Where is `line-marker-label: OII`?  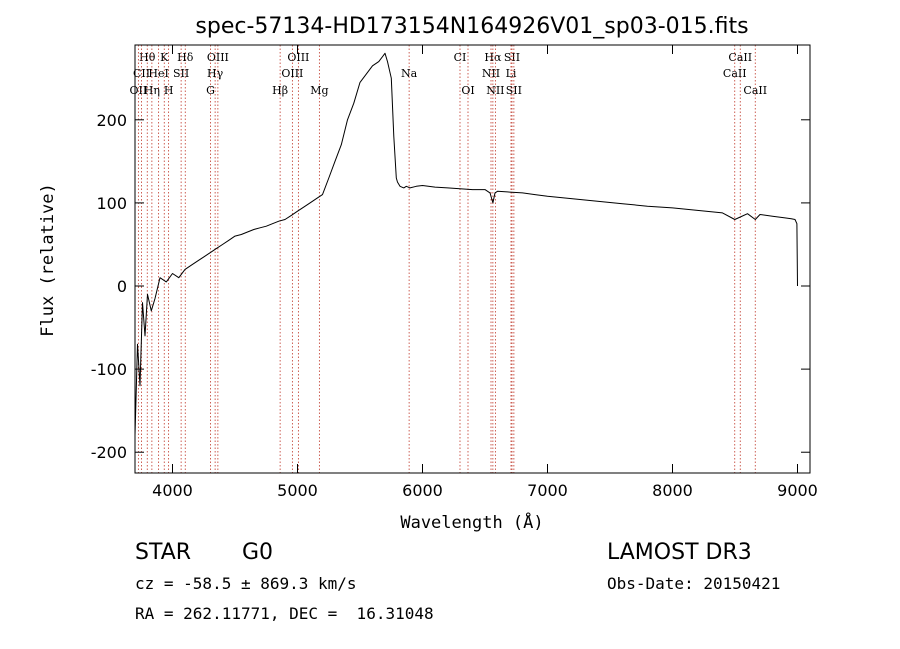
line-marker-label: OII is located at coordinates (139, 90).